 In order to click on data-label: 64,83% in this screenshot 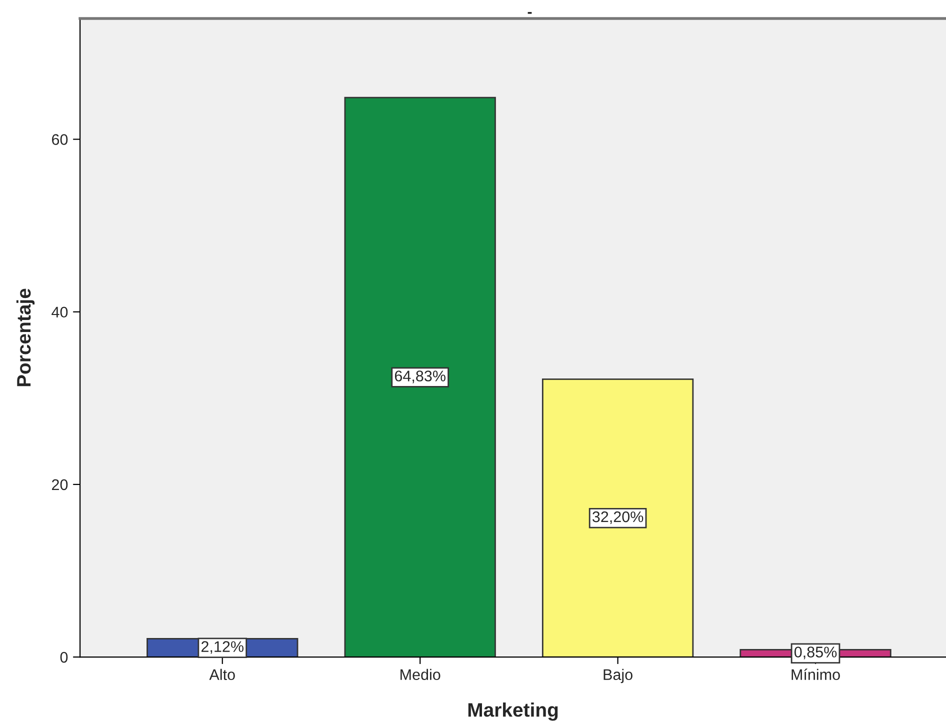, I will do `click(420, 377)`.